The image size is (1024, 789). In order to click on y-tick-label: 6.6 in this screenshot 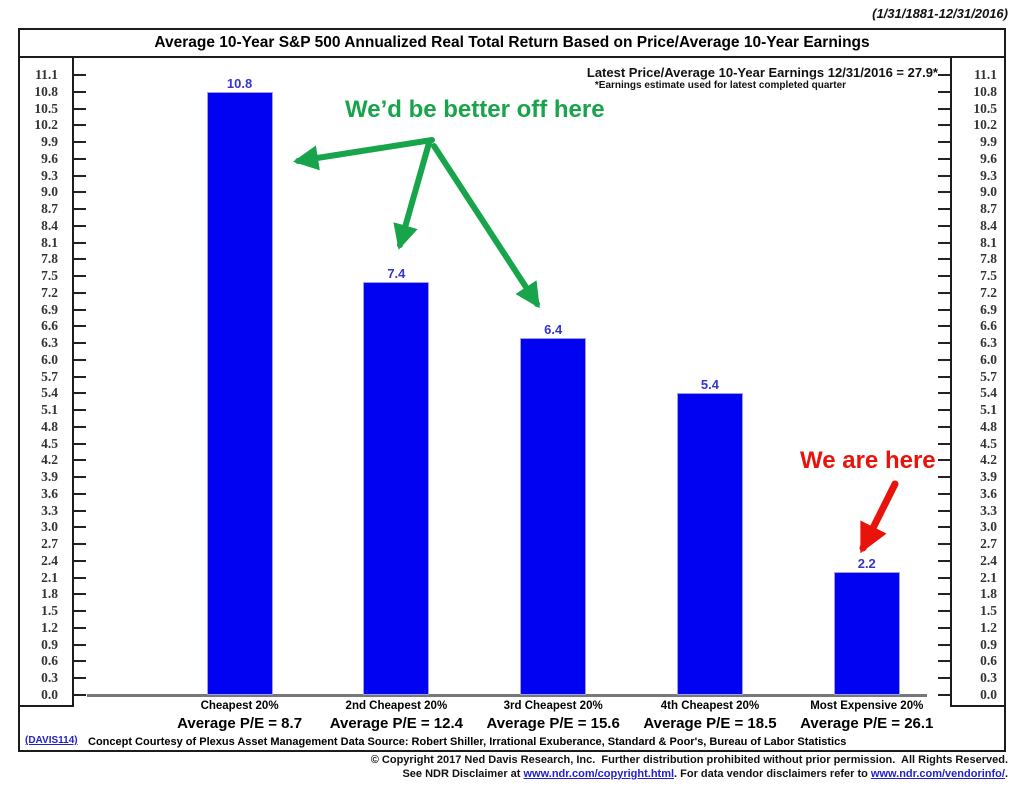, I will do `click(988, 326)`.